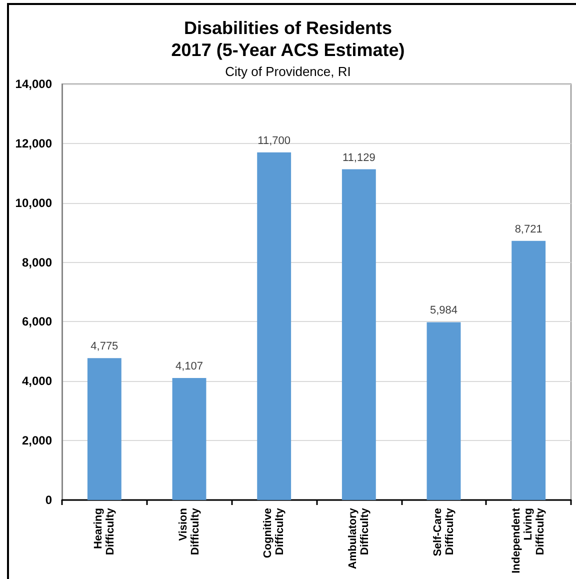 The height and width of the screenshot is (579, 576). I want to click on y-tick-label: 10,000, so click(33, 203).